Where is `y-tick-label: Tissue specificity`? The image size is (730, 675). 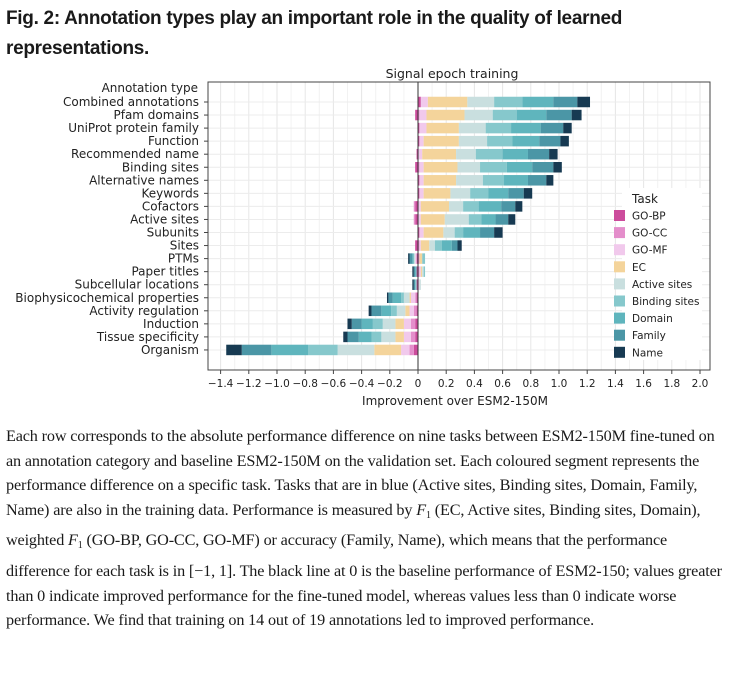 y-tick-label: Tissue specificity is located at coordinates (147, 337).